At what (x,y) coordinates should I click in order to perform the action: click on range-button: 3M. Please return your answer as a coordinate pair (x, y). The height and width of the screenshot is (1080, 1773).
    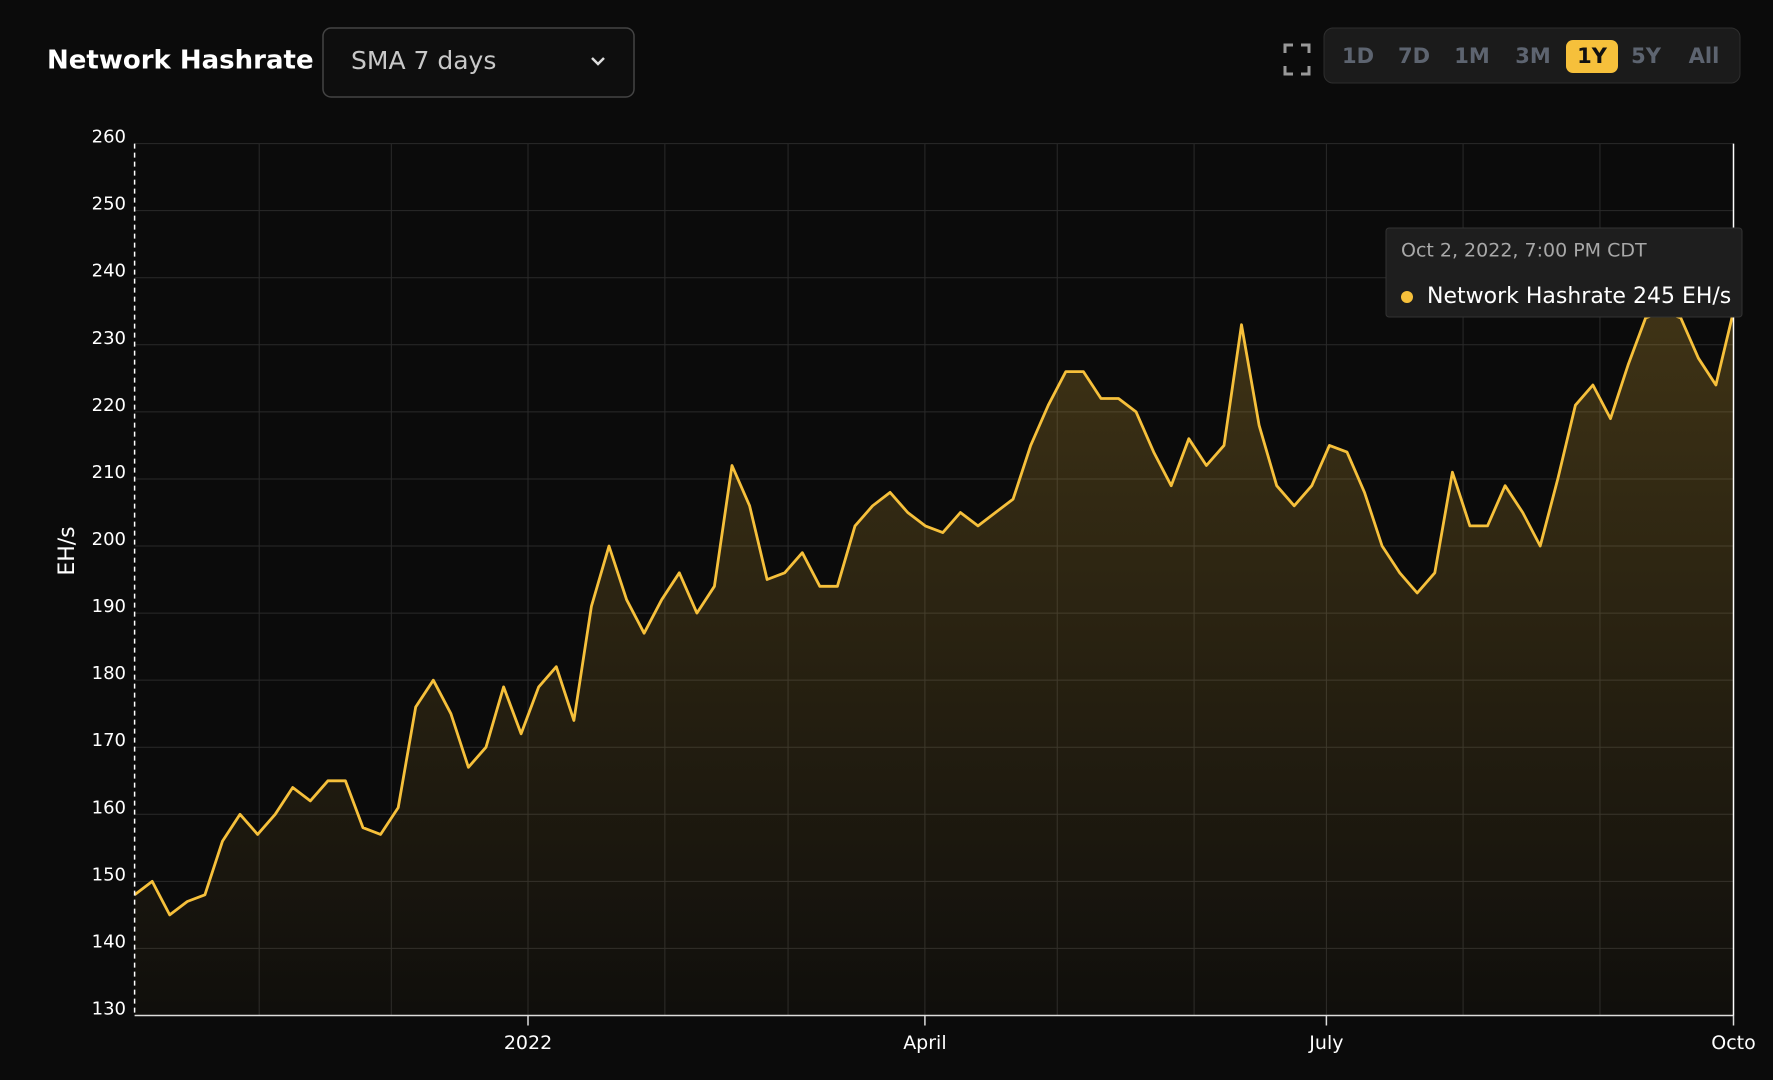
    Looking at the image, I should click on (1533, 56).